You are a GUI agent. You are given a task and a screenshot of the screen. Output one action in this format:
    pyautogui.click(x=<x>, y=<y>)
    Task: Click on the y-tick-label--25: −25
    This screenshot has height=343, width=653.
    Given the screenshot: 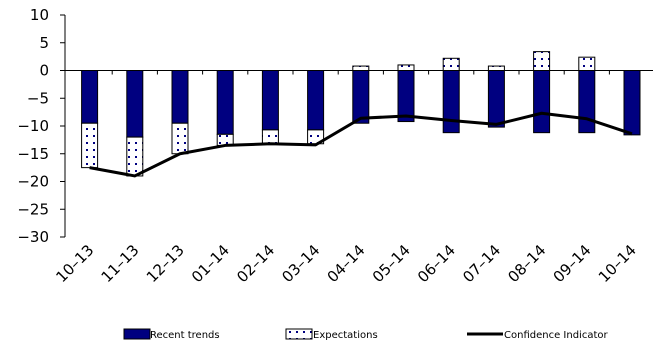 What is the action you would take?
    pyautogui.click(x=33, y=209)
    